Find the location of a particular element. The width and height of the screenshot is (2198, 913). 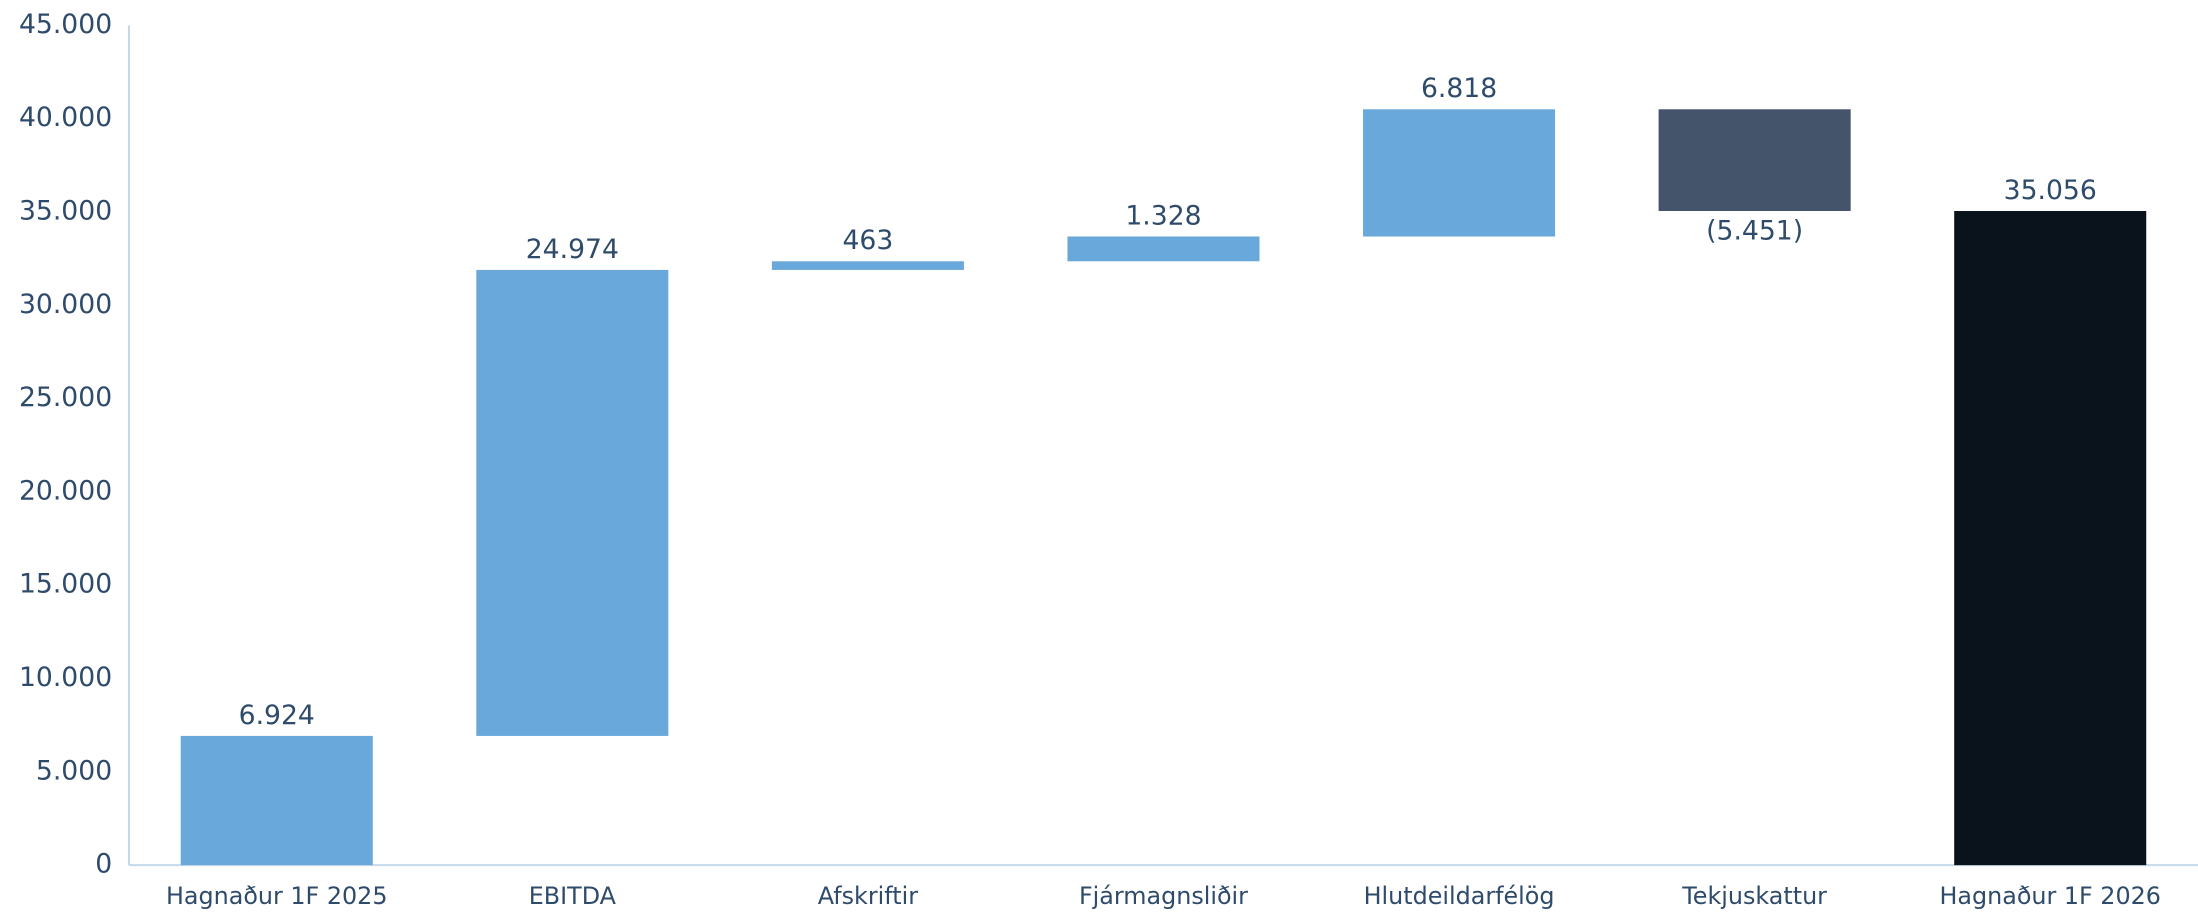

data-label: 24.974 is located at coordinates (572, 249).